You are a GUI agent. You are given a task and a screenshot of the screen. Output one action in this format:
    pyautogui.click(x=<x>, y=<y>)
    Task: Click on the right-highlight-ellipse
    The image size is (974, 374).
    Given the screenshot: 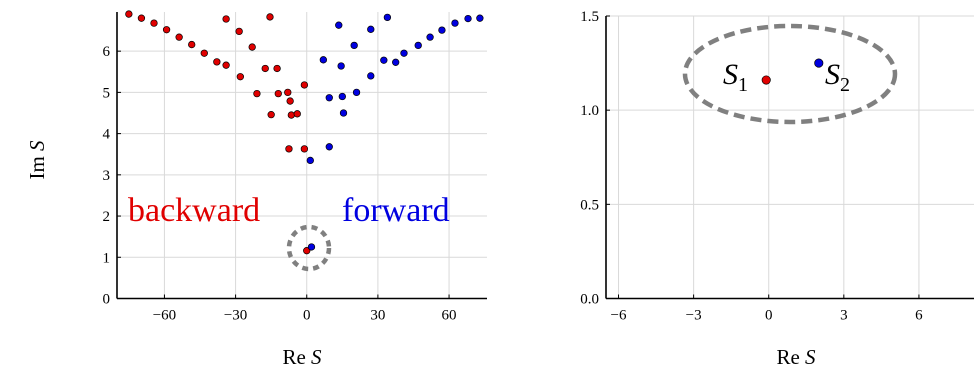 What is the action you would take?
    pyautogui.click(x=790, y=74)
    